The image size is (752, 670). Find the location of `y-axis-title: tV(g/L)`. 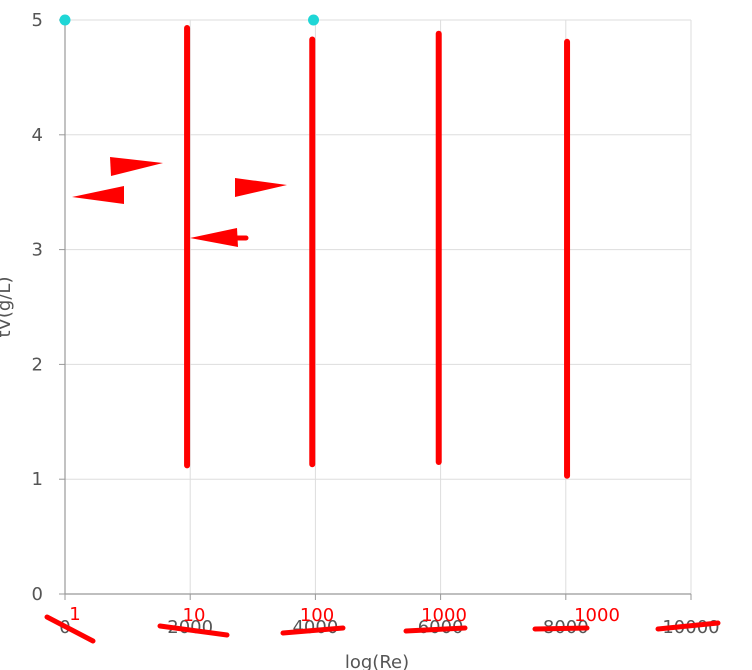

y-axis-title: tV(g/L) is located at coordinates (7, 307).